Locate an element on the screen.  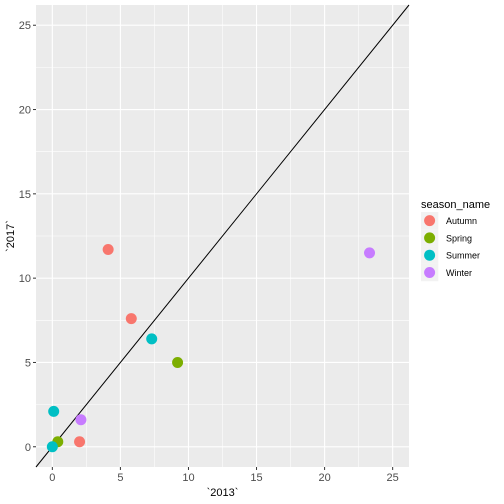
legend-key-winter is located at coordinates (430, 272).